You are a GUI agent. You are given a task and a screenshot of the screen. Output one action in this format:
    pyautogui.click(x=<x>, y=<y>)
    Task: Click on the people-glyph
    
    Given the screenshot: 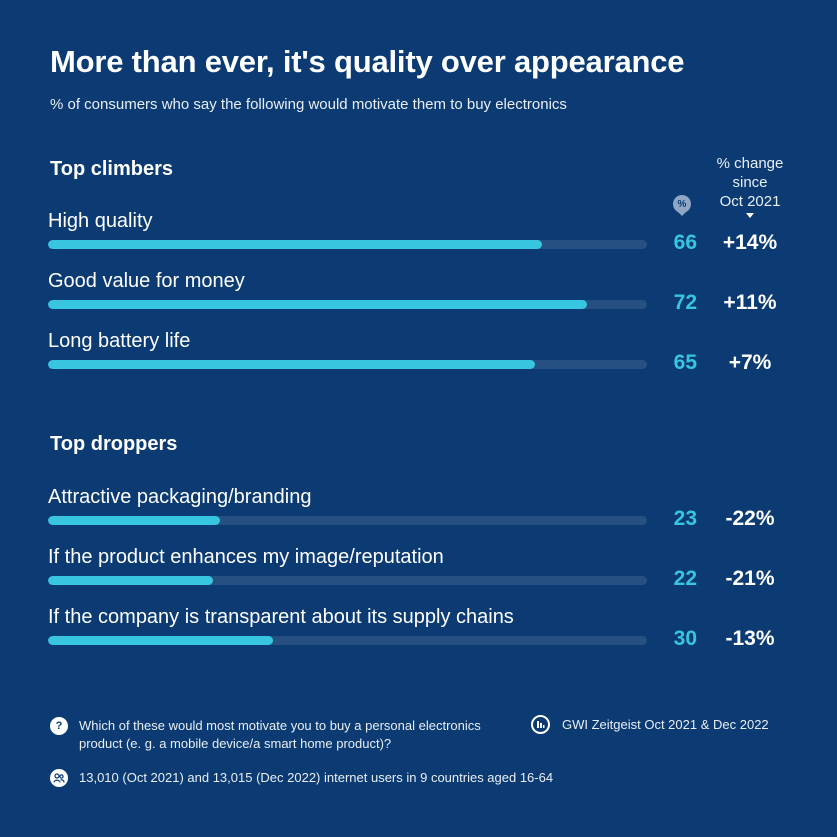 What is the action you would take?
    pyautogui.click(x=59, y=778)
    